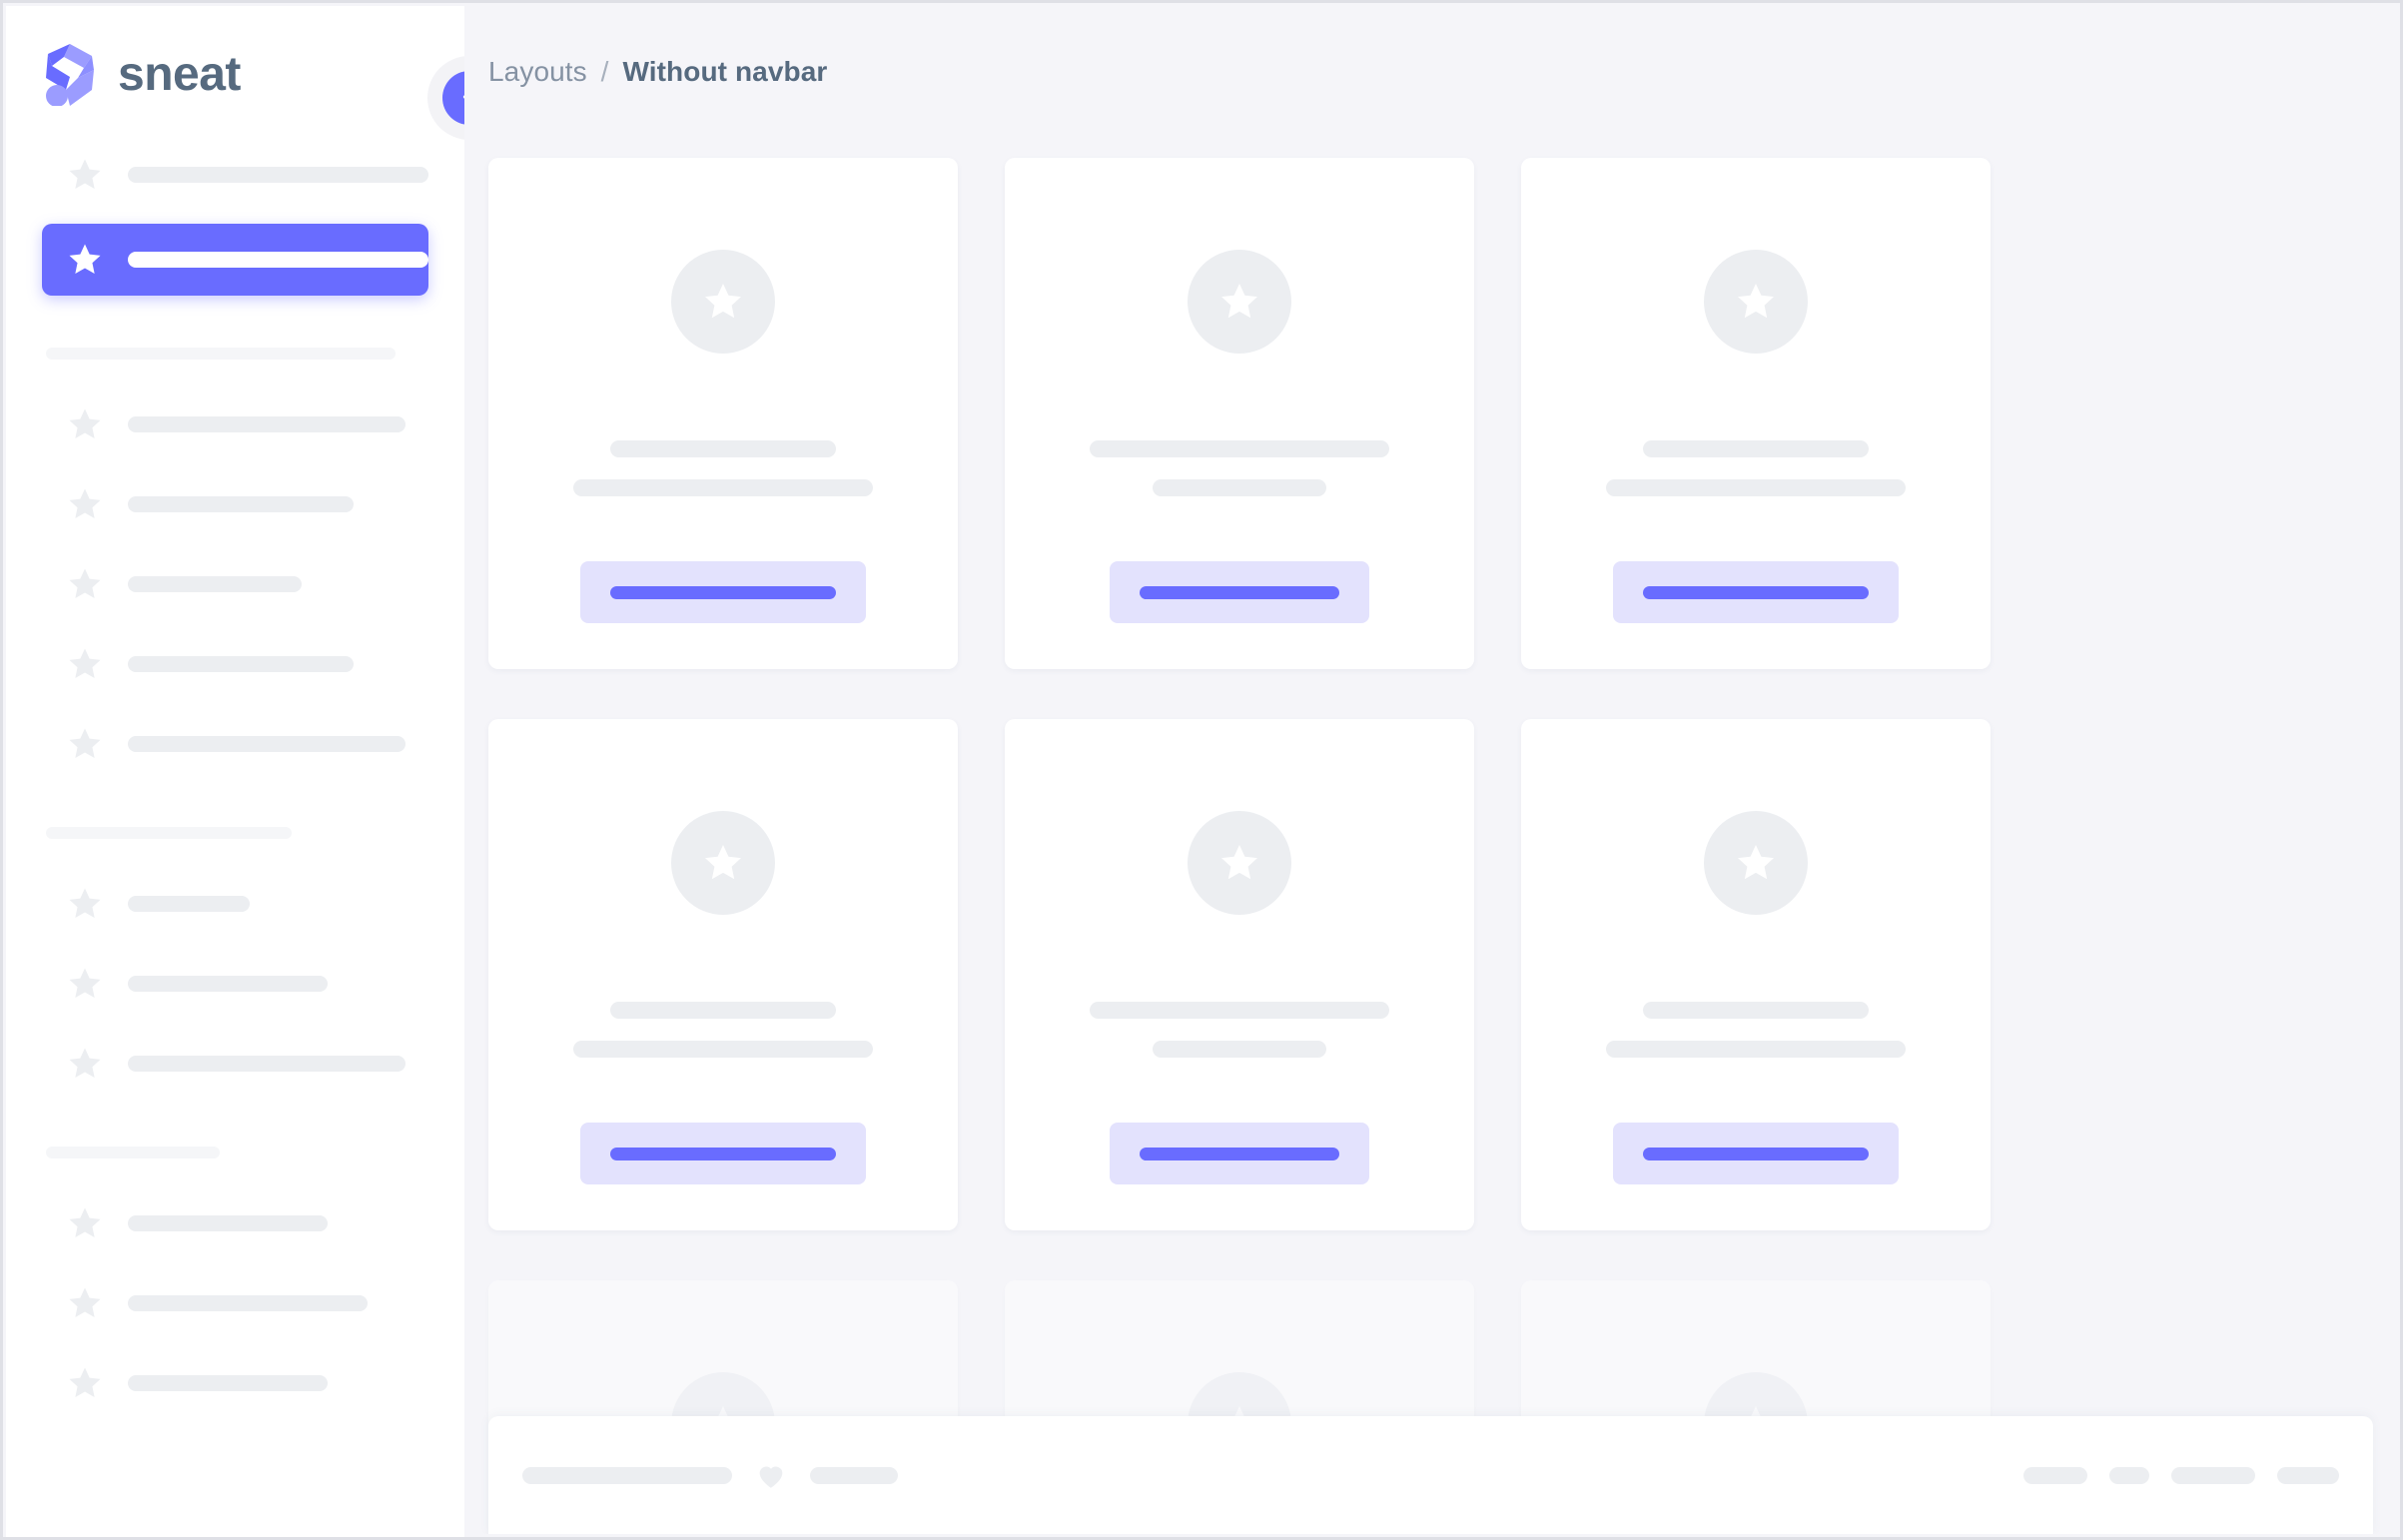  I want to click on footer-left-group, so click(710, 1475).